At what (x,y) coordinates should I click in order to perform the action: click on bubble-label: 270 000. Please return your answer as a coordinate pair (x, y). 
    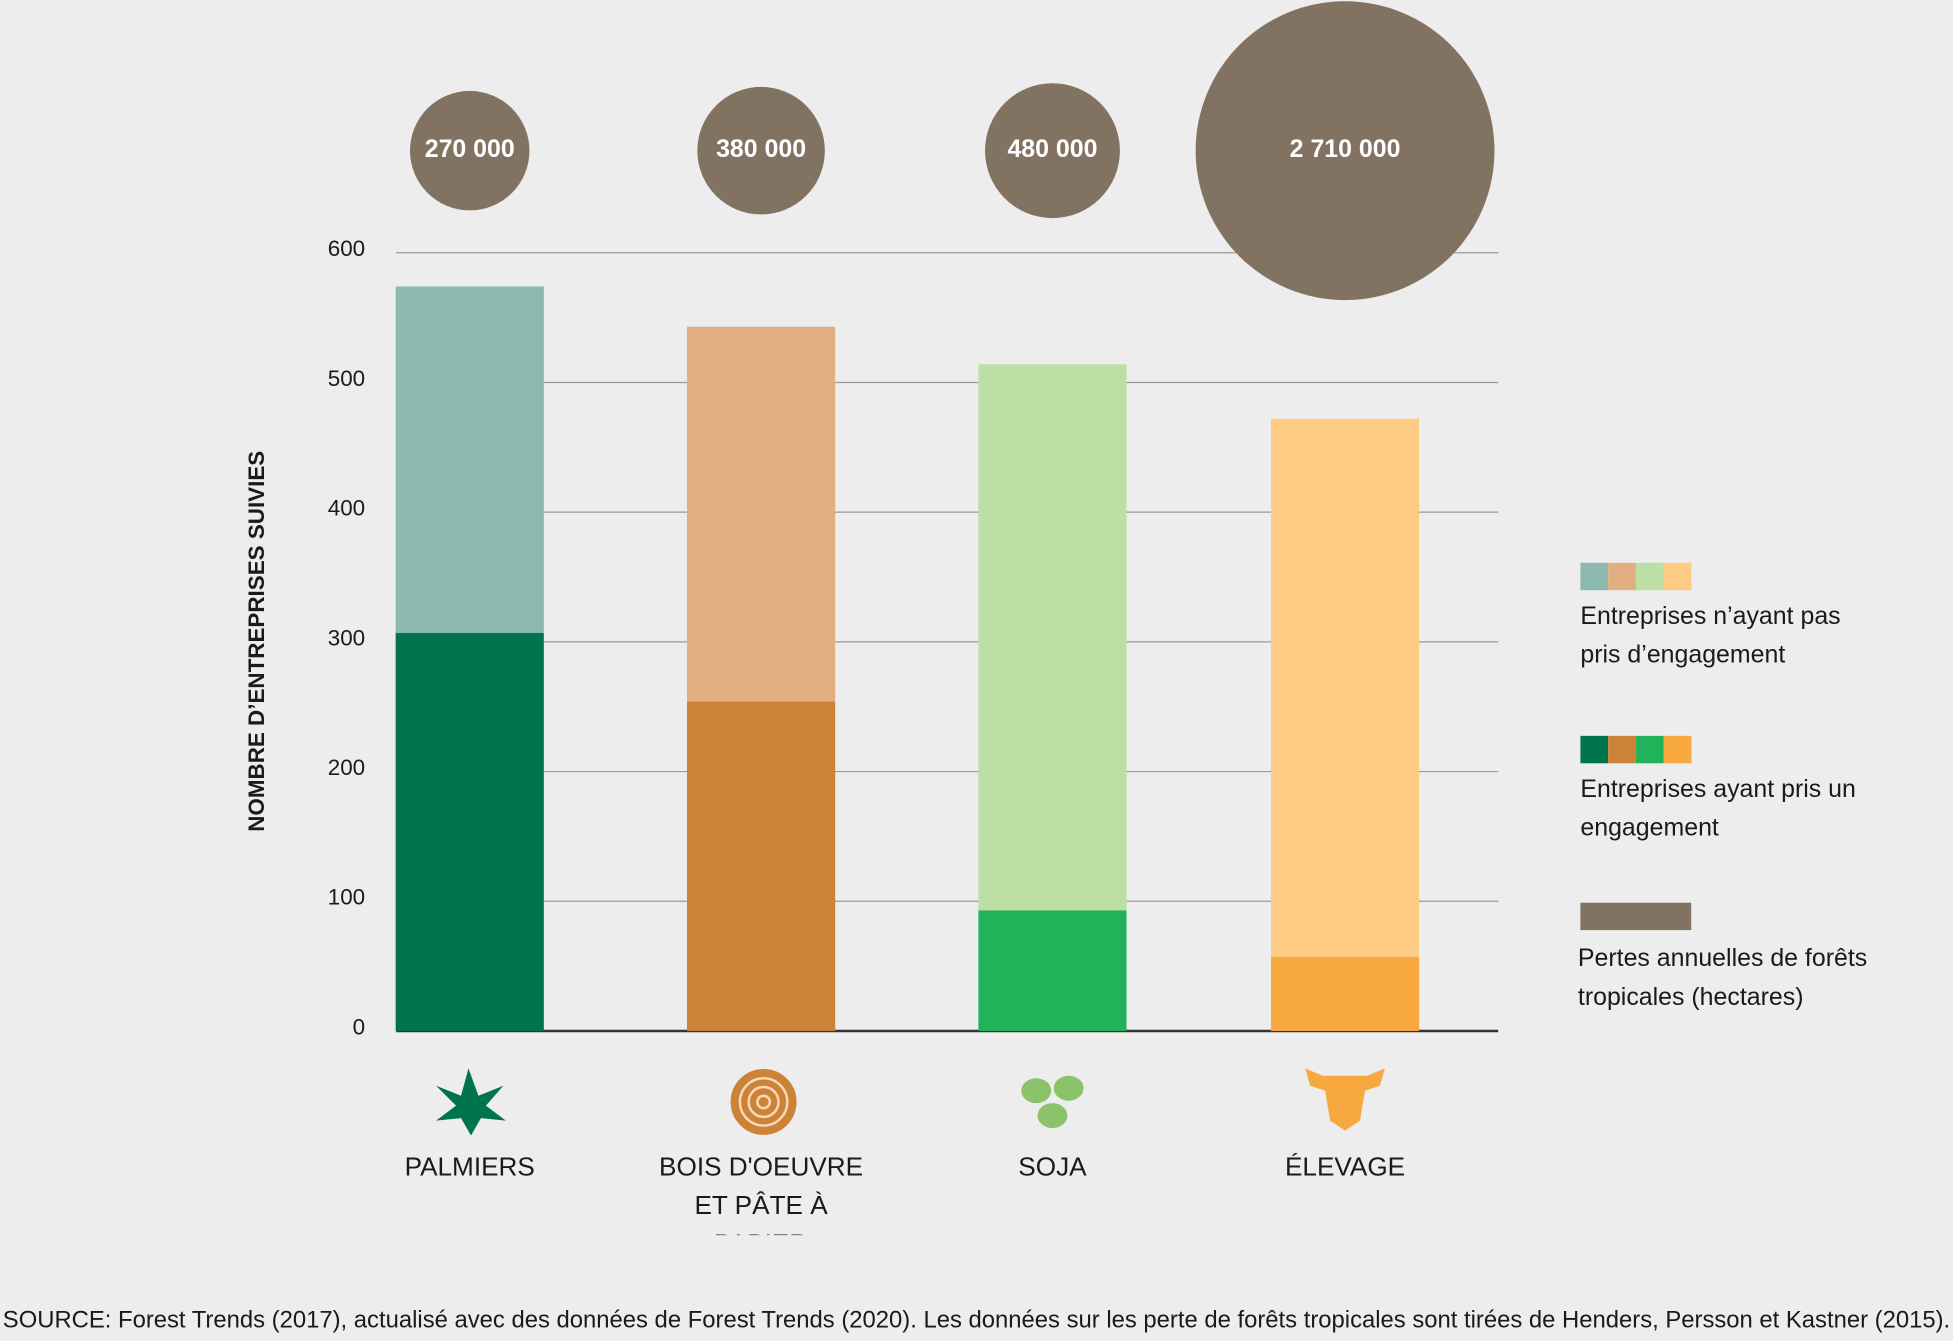
    Looking at the image, I should click on (470, 149).